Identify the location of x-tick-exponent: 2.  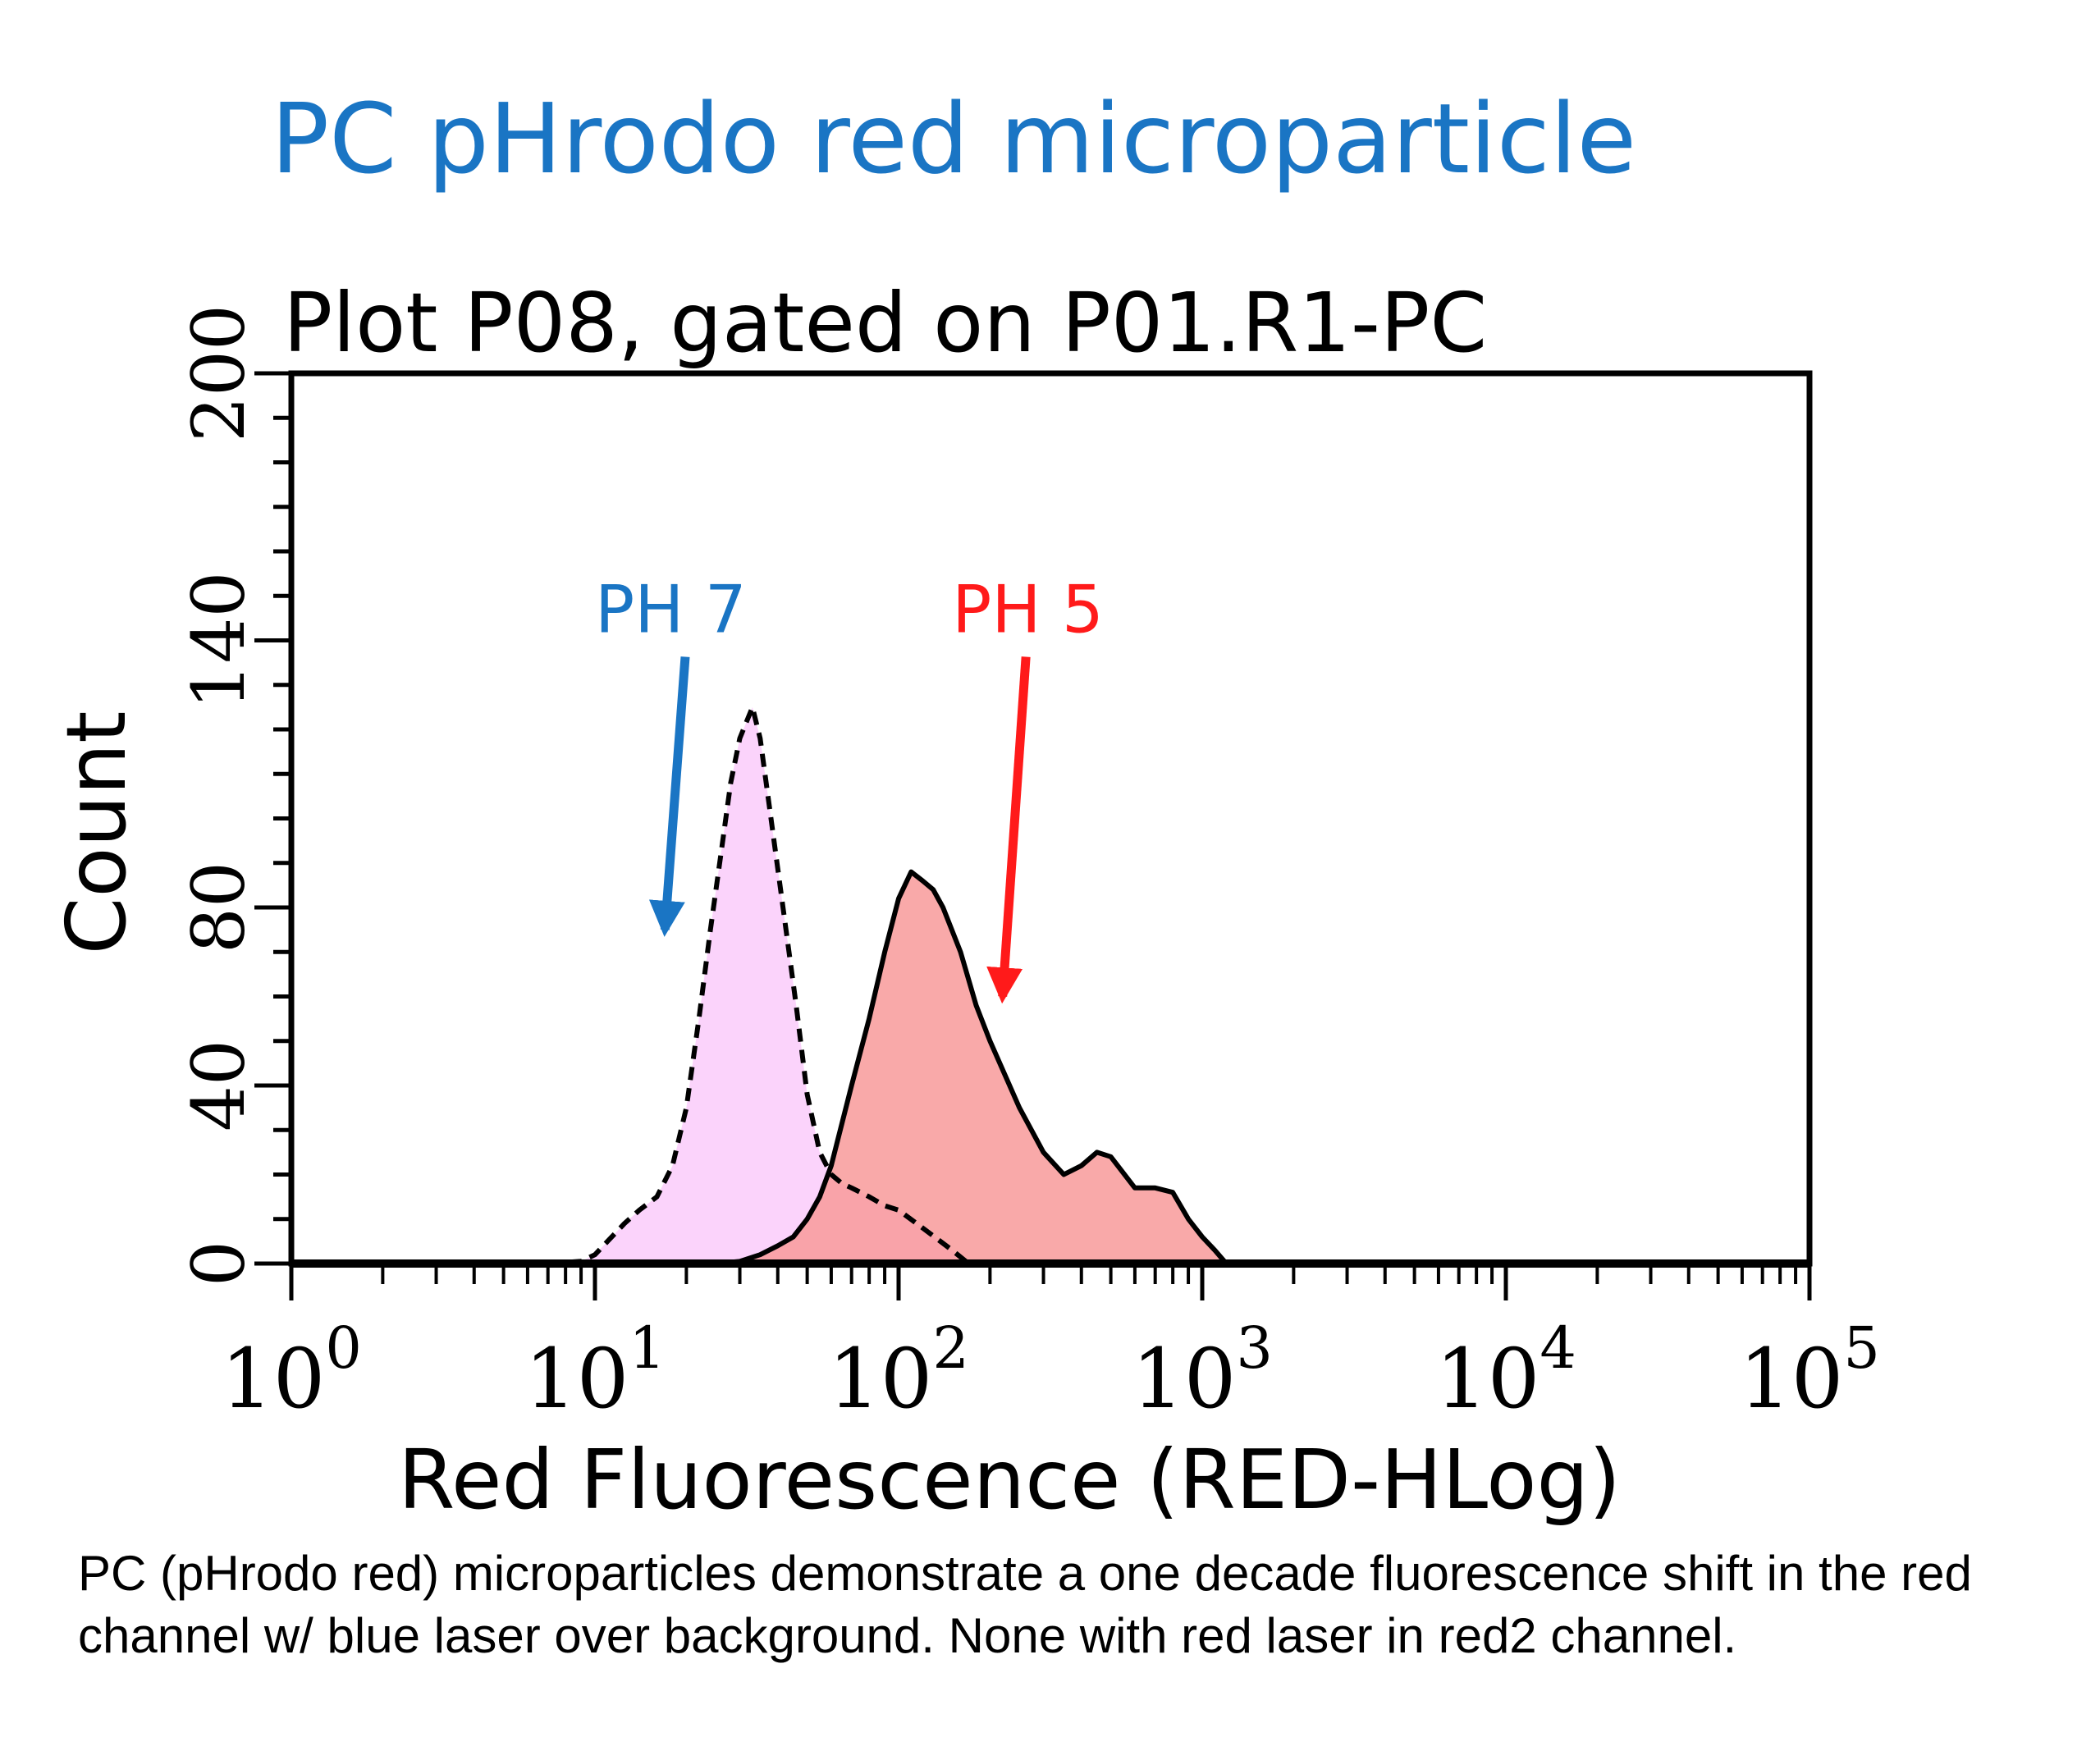
(950, 1348).